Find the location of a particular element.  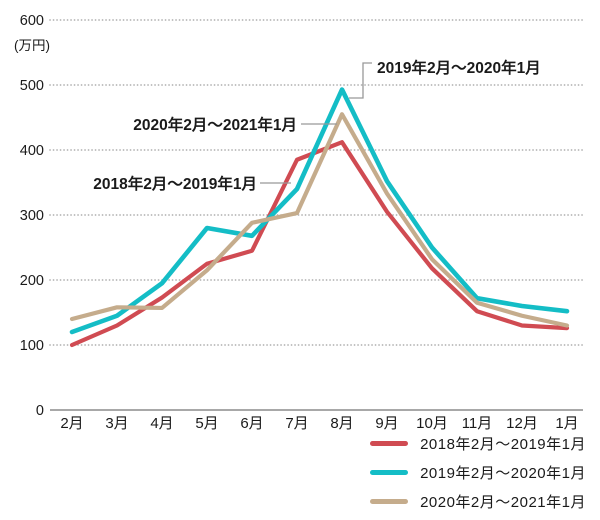

legend-item-2020: 2020年2月〜2021年1月 is located at coordinates (478, 501).